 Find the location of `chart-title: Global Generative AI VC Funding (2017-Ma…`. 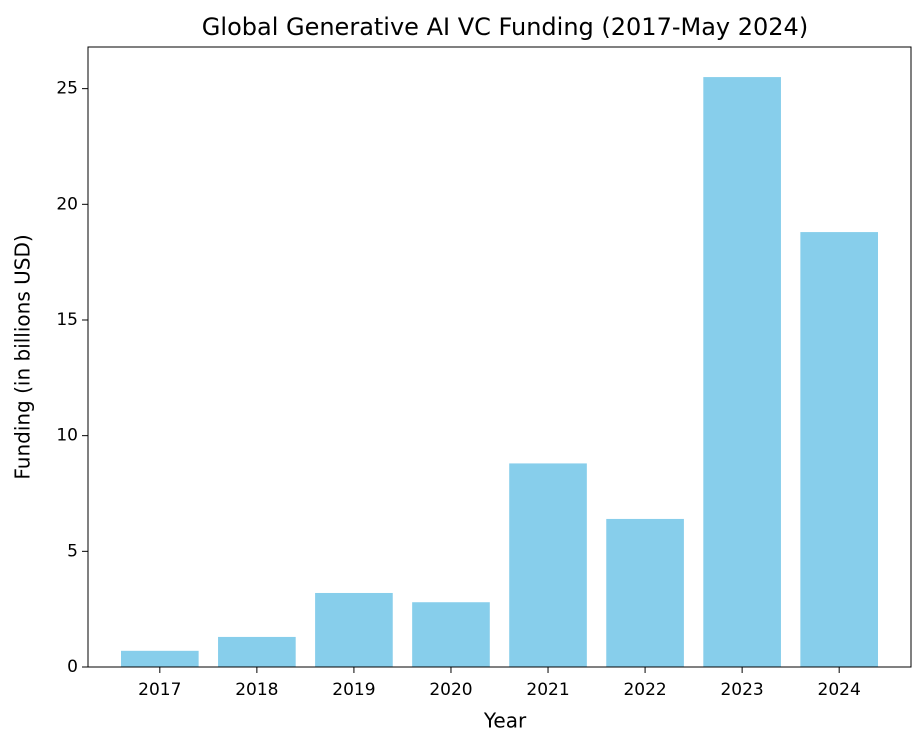

chart-title: Global Generative AI VC Funding (2017-Ma… is located at coordinates (505, 27).